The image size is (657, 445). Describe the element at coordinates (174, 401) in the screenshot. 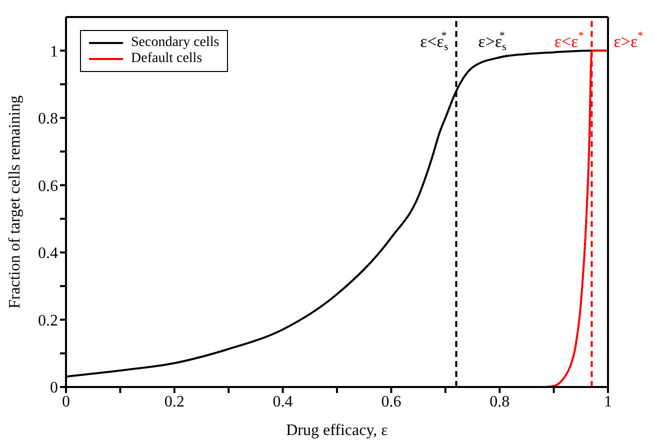

I see `x-tick-label: 0.2` at that location.